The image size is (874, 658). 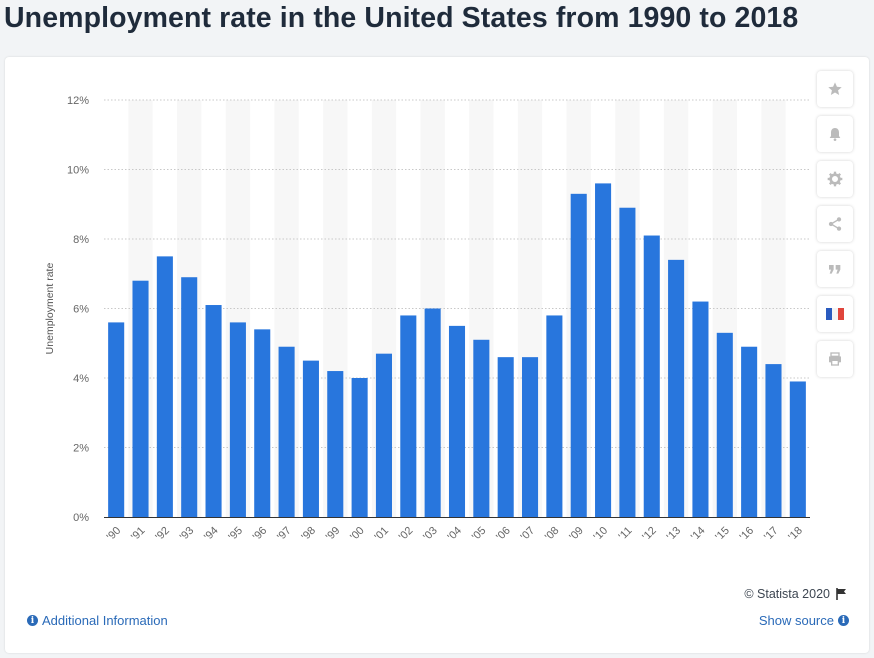 I want to click on y-tick-label: 6%, so click(x=81, y=310).